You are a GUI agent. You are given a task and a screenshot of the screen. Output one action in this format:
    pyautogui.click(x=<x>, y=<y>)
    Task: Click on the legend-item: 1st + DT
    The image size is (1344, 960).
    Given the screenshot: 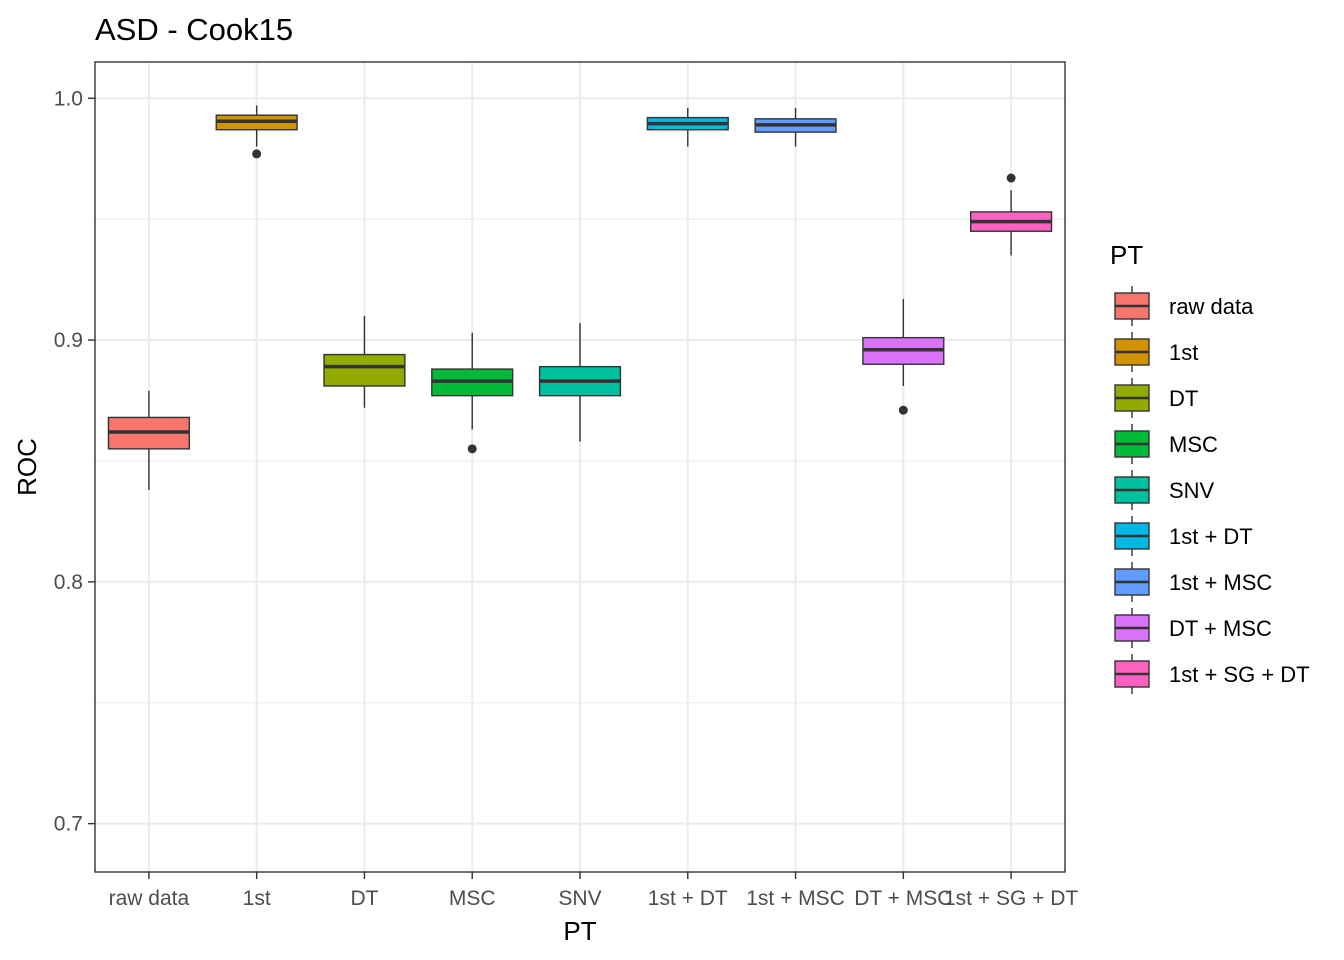 What is the action you would take?
    pyautogui.click(x=1183, y=536)
    